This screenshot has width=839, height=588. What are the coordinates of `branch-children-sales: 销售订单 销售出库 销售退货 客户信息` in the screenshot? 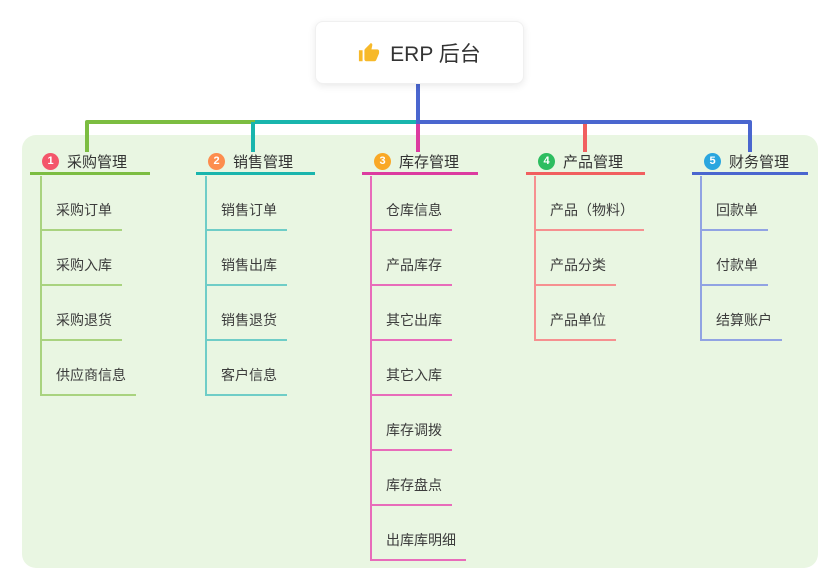 It's located at (246, 286).